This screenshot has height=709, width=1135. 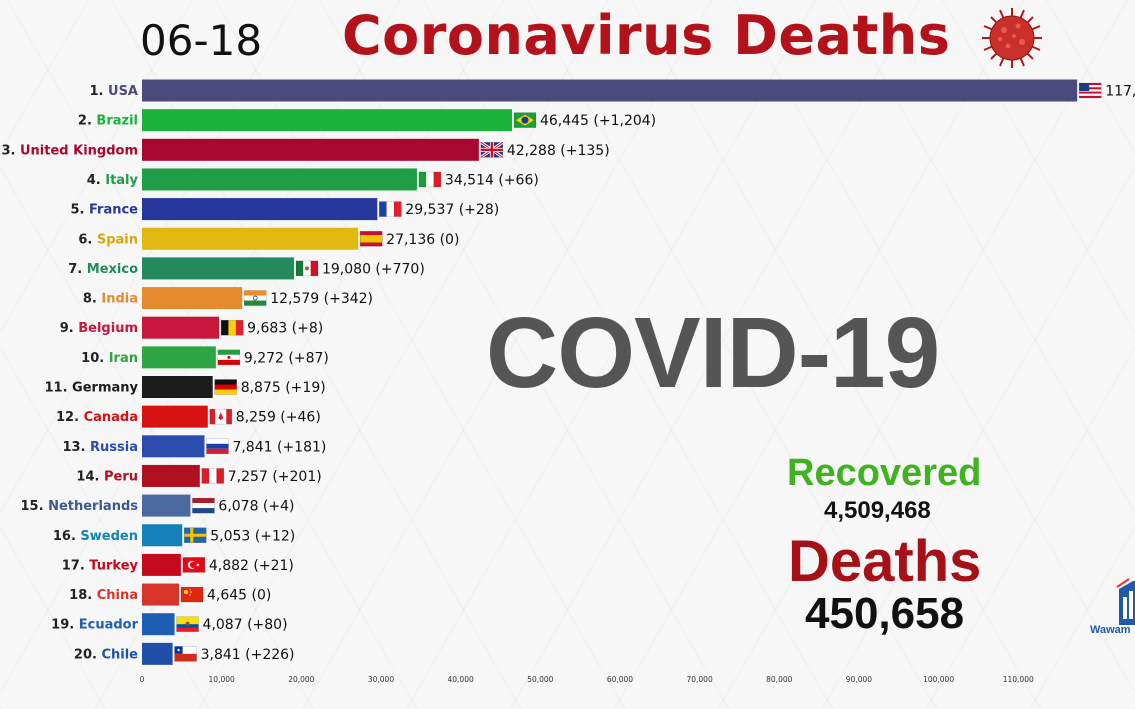 I want to click on virus-icon, so click(x=1012, y=38).